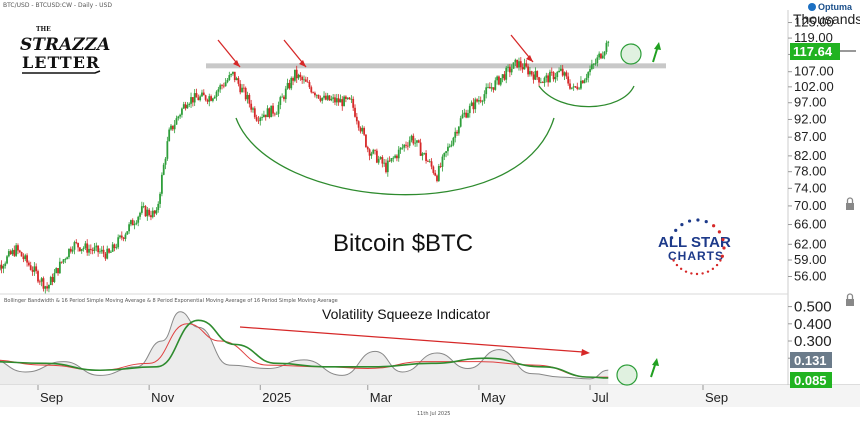 This screenshot has height=428, width=860. What do you see at coordinates (655, 362) in the screenshot?
I see `green-up-arrow-2-head` at bounding box center [655, 362].